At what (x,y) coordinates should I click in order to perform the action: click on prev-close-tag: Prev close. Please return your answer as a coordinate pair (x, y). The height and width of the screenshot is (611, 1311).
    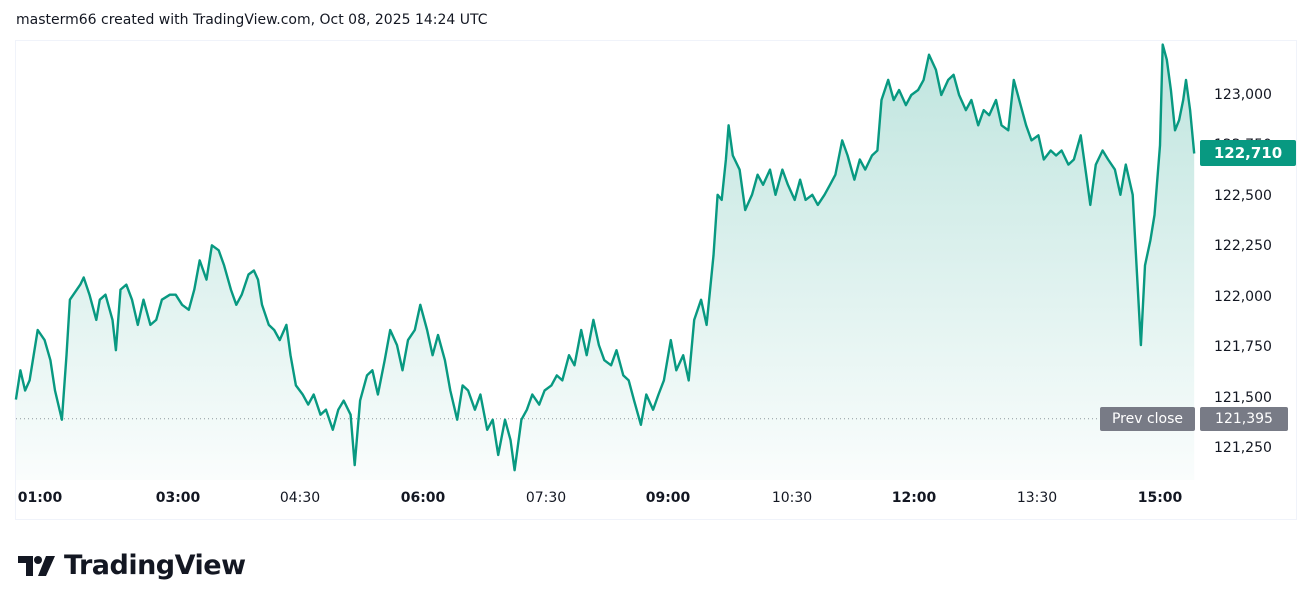
    Looking at the image, I should click on (1147, 418).